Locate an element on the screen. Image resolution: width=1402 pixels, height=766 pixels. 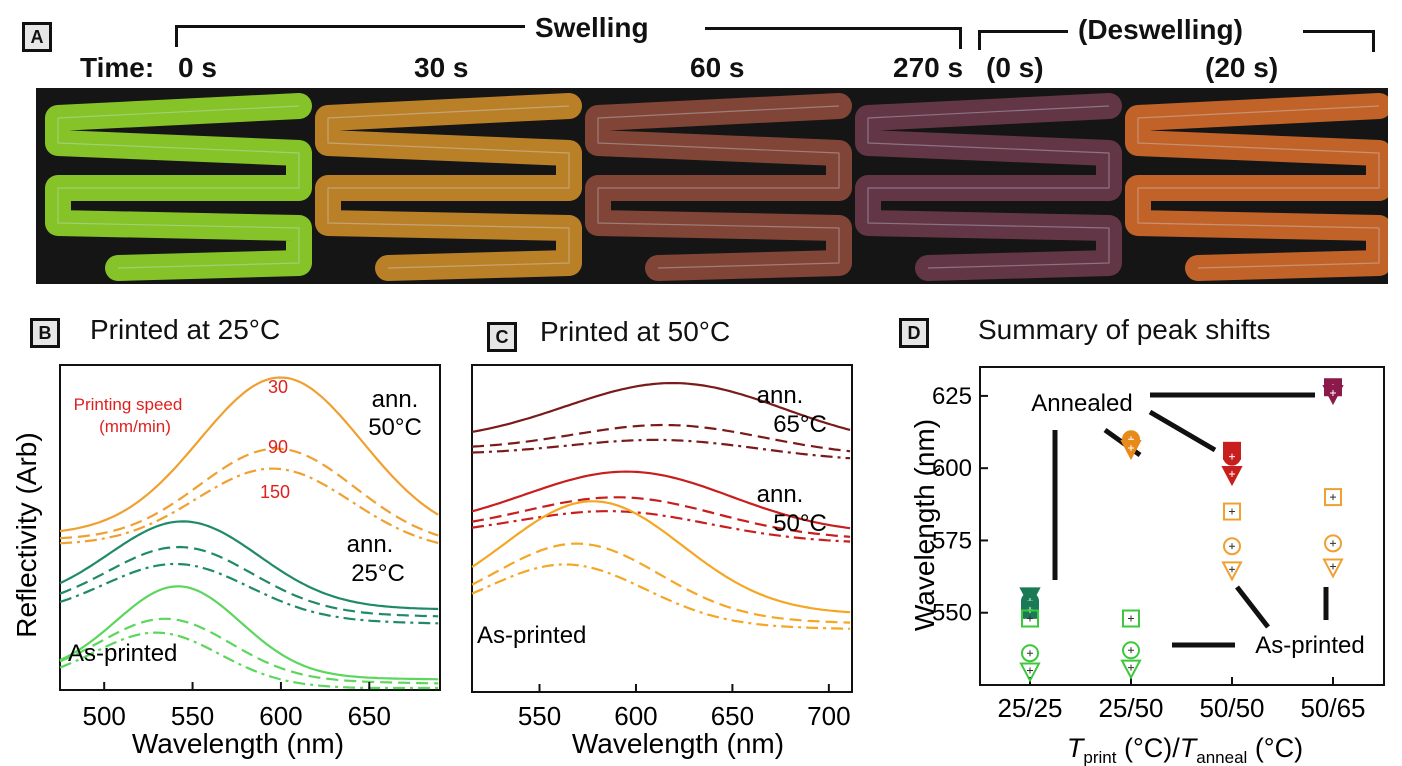
deswelling-bracket-line-left is located at coordinates (1023, 31).